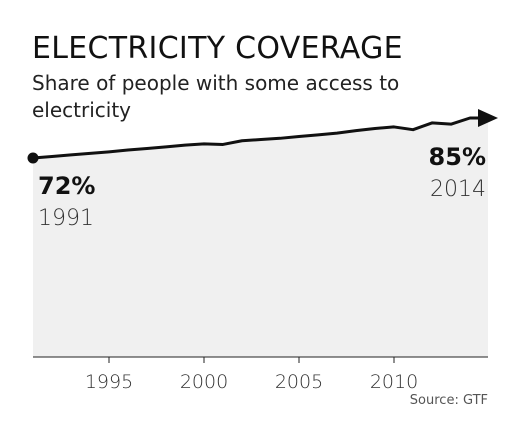 The width and height of the screenshot is (528, 442). What do you see at coordinates (457, 157) in the screenshot?
I see `end-value-label: 85%` at bounding box center [457, 157].